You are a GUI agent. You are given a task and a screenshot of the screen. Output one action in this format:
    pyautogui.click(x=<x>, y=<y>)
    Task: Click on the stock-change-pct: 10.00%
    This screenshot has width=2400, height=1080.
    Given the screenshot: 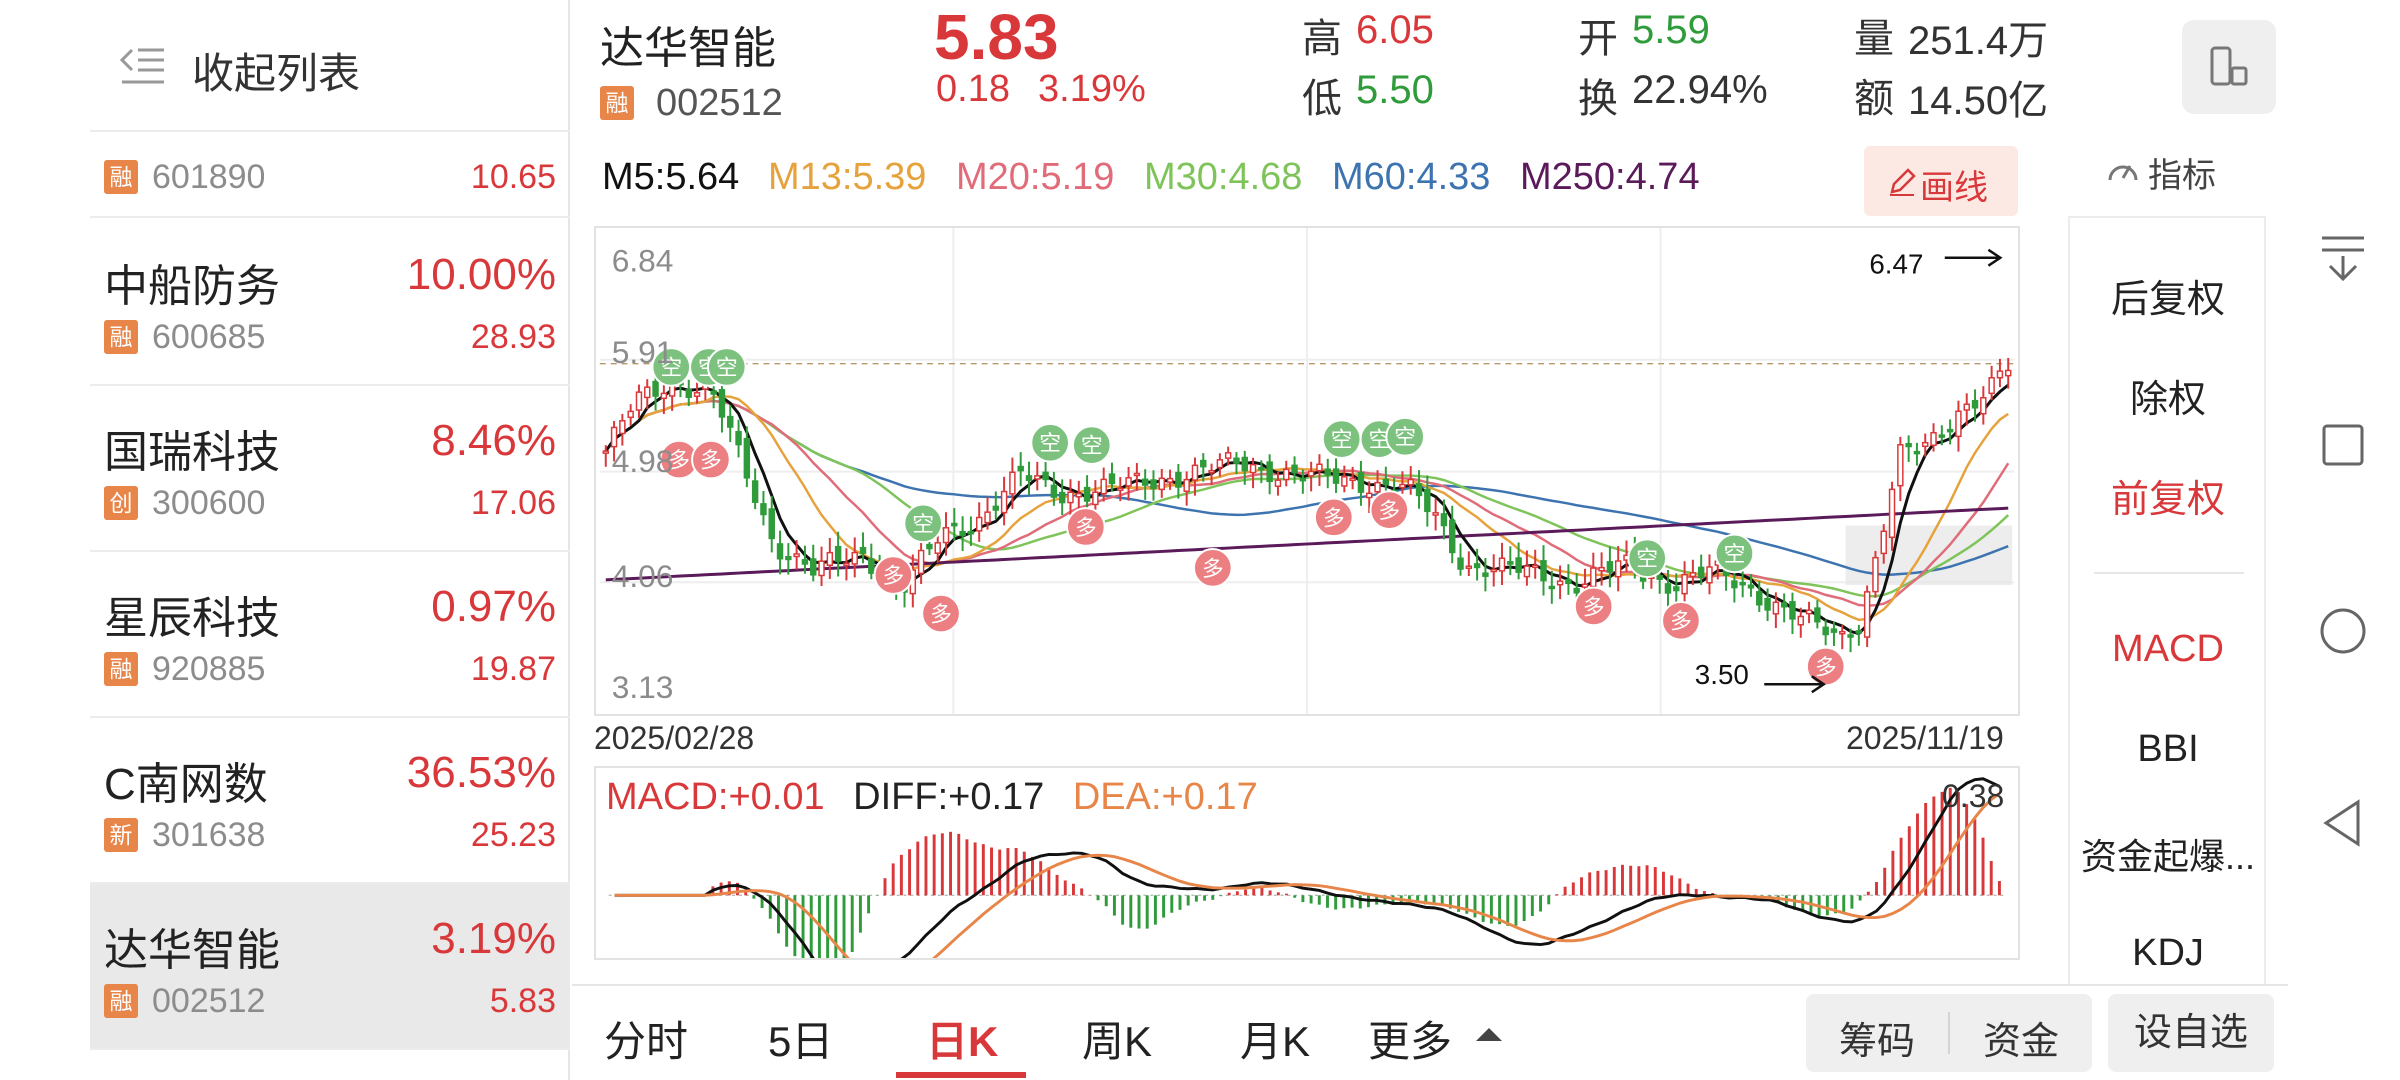 What is the action you would take?
    pyautogui.click(x=481, y=274)
    